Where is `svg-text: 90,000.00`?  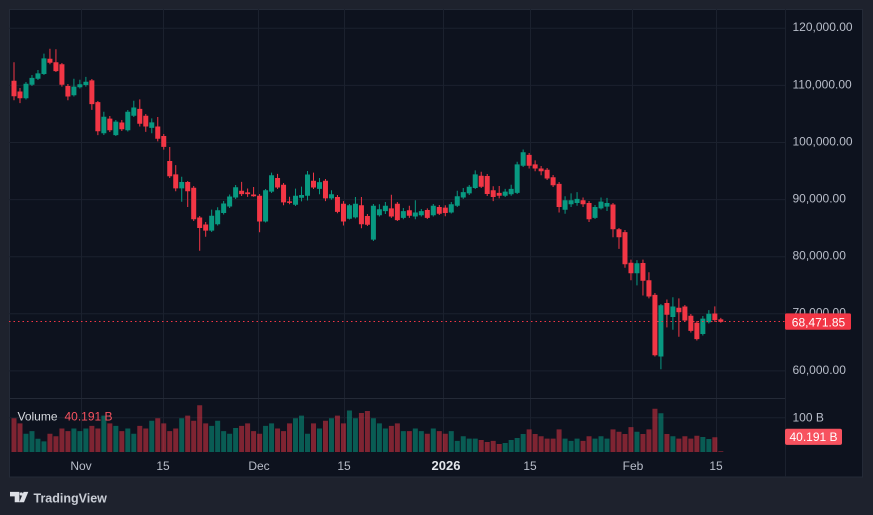
svg-text: 90,000.00 is located at coordinates (820, 199).